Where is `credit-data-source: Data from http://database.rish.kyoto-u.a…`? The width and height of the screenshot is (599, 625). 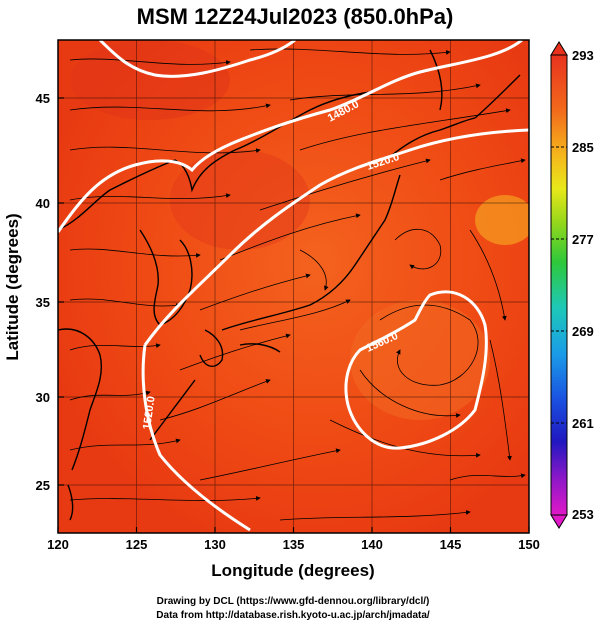 credit-data-source: Data from http://database.rish.kyoto-u.a… is located at coordinates (293, 615).